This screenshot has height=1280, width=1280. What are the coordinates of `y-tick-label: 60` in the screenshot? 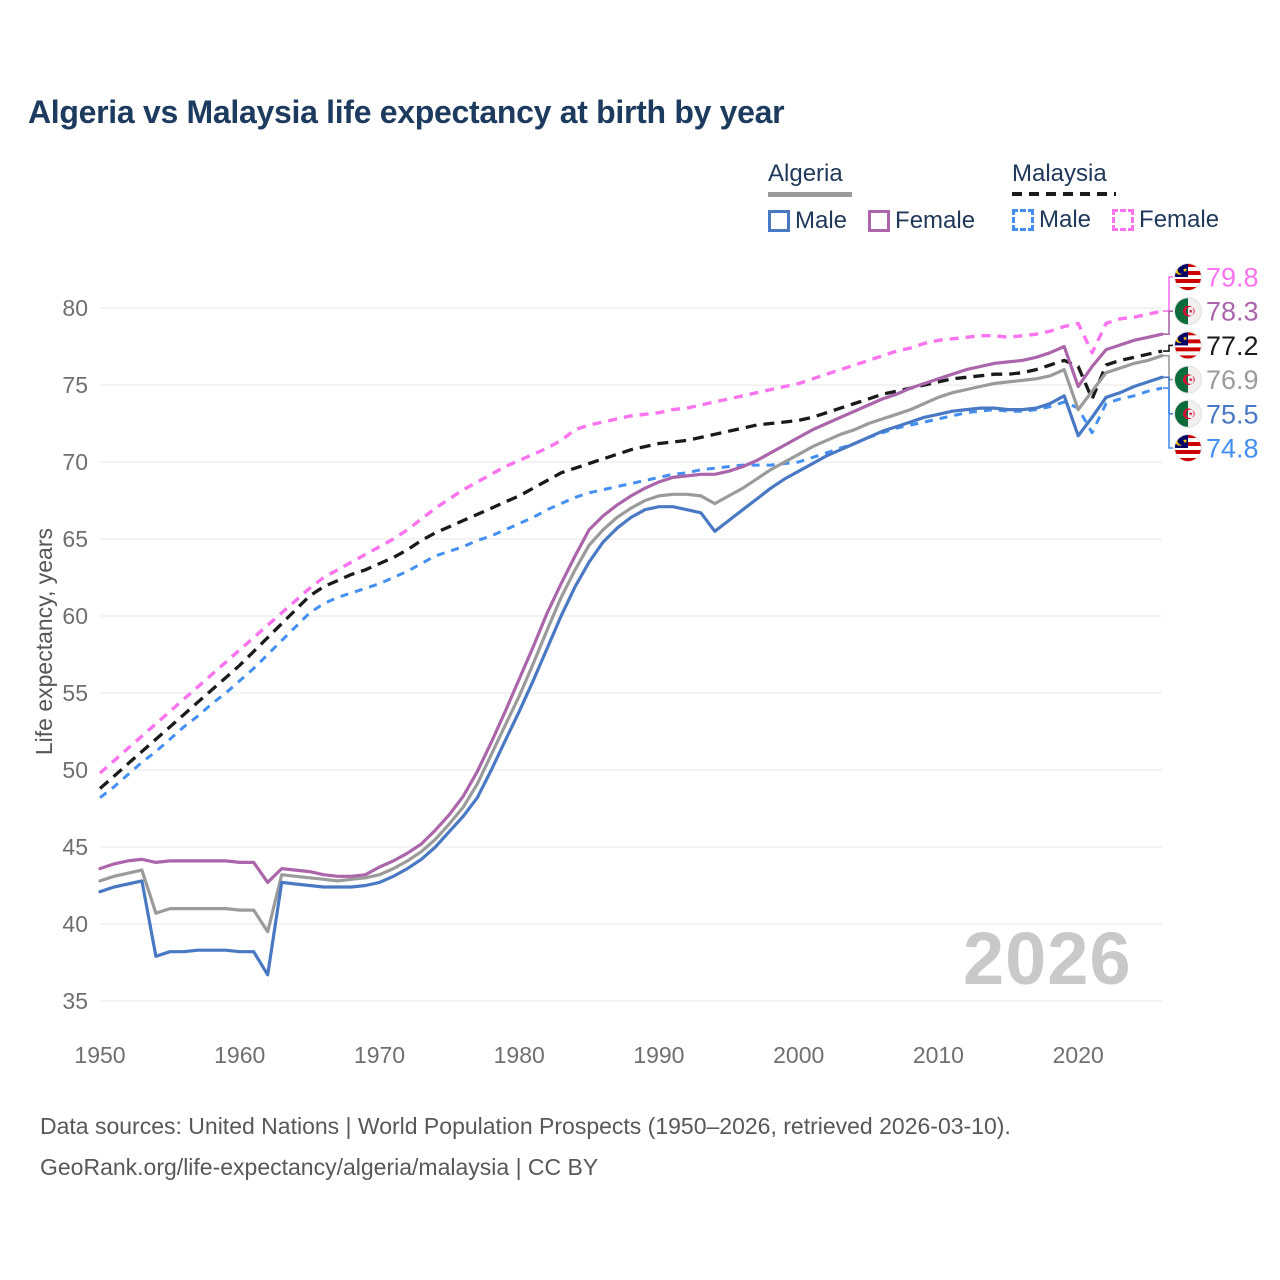 It's located at (75, 616).